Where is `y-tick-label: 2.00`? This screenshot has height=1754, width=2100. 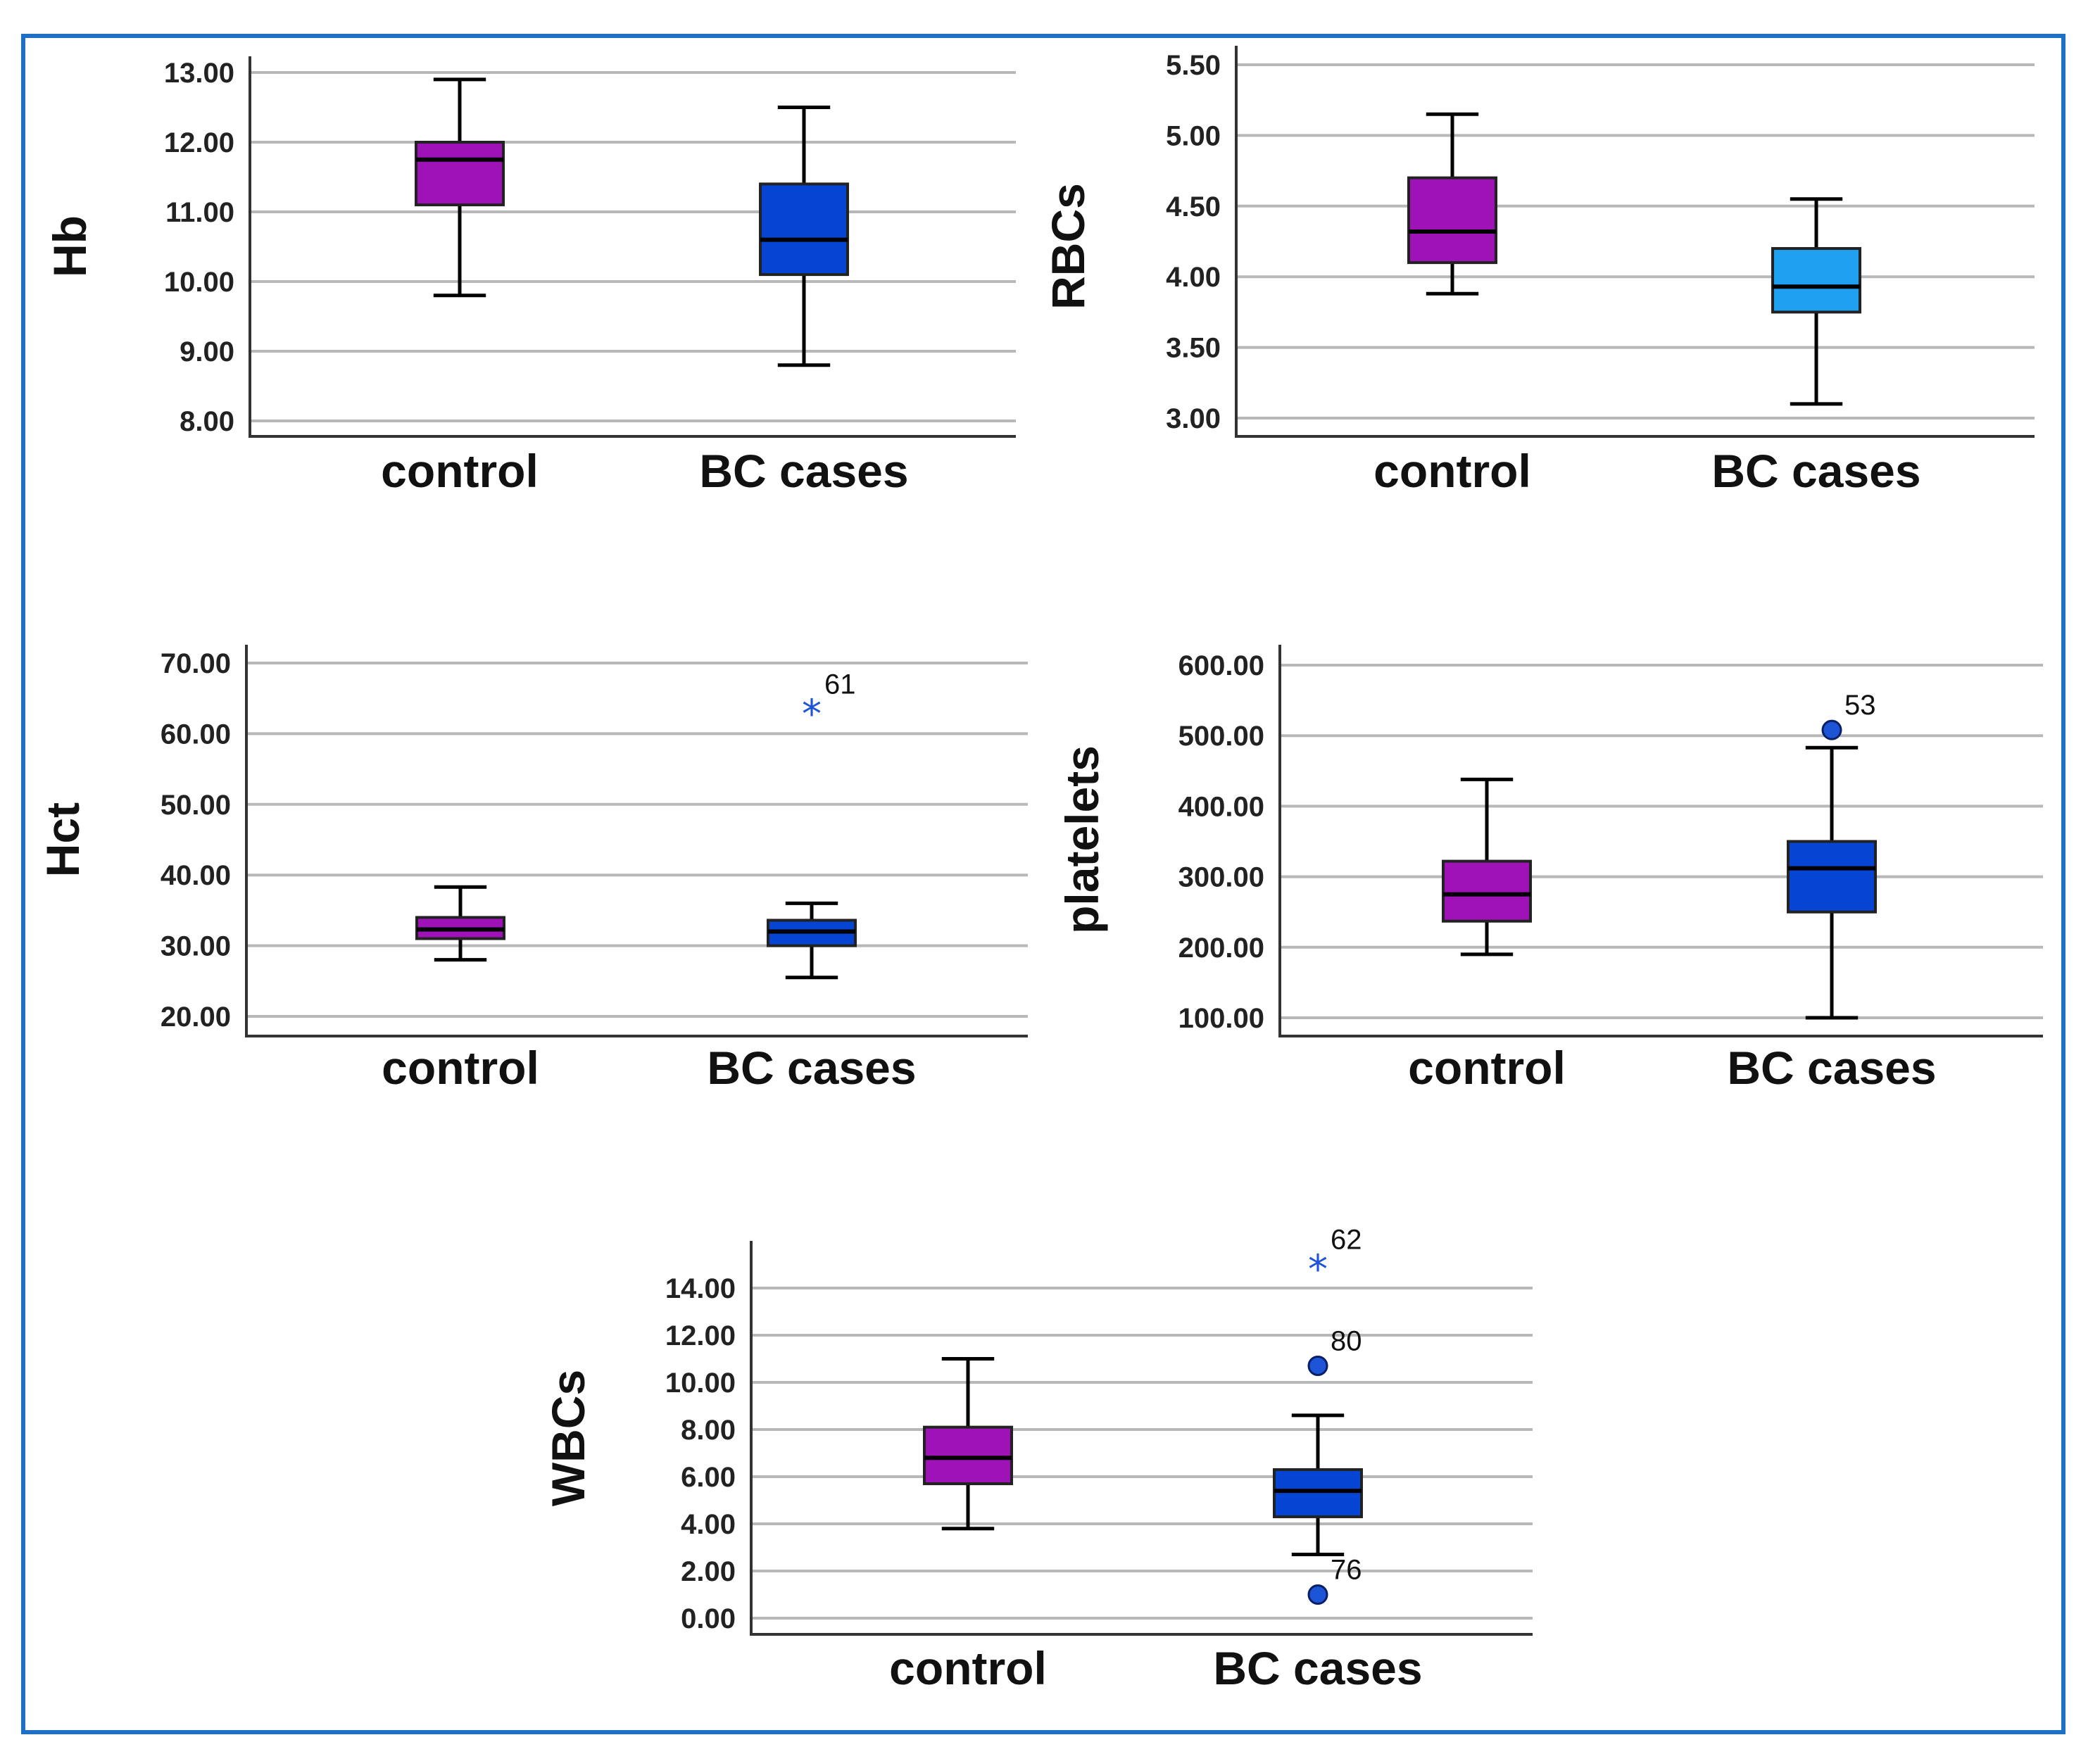
y-tick-label: 2.00 is located at coordinates (708, 1571).